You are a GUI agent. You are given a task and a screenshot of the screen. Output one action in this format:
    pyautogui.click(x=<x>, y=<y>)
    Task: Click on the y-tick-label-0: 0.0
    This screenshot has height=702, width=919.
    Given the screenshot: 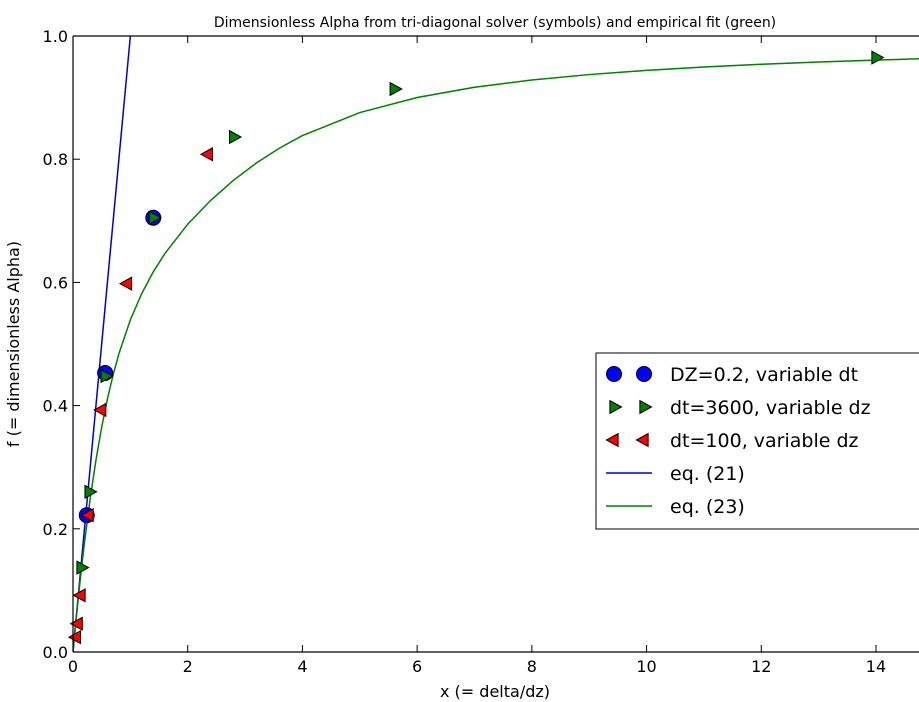 What is the action you would take?
    pyautogui.click(x=55, y=652)
    